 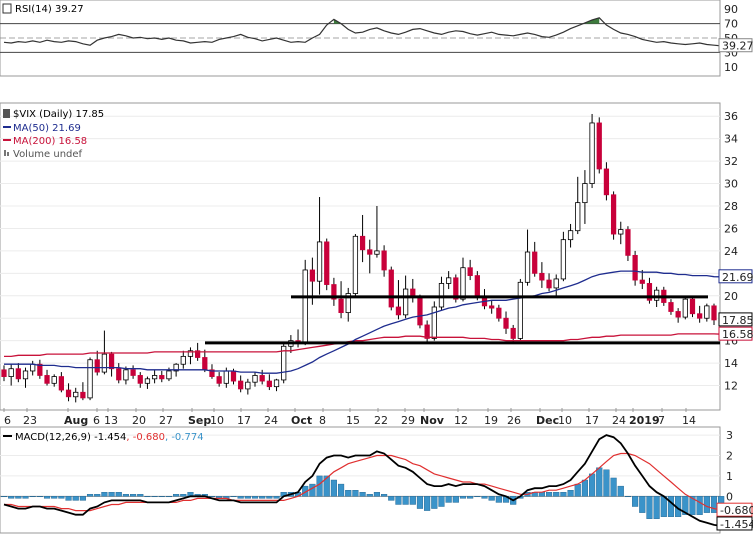 What do you see at coordinates (731, 161) in the screenshot?
I see `price-y-tick-32: 32` at bounding box center [731, 161].